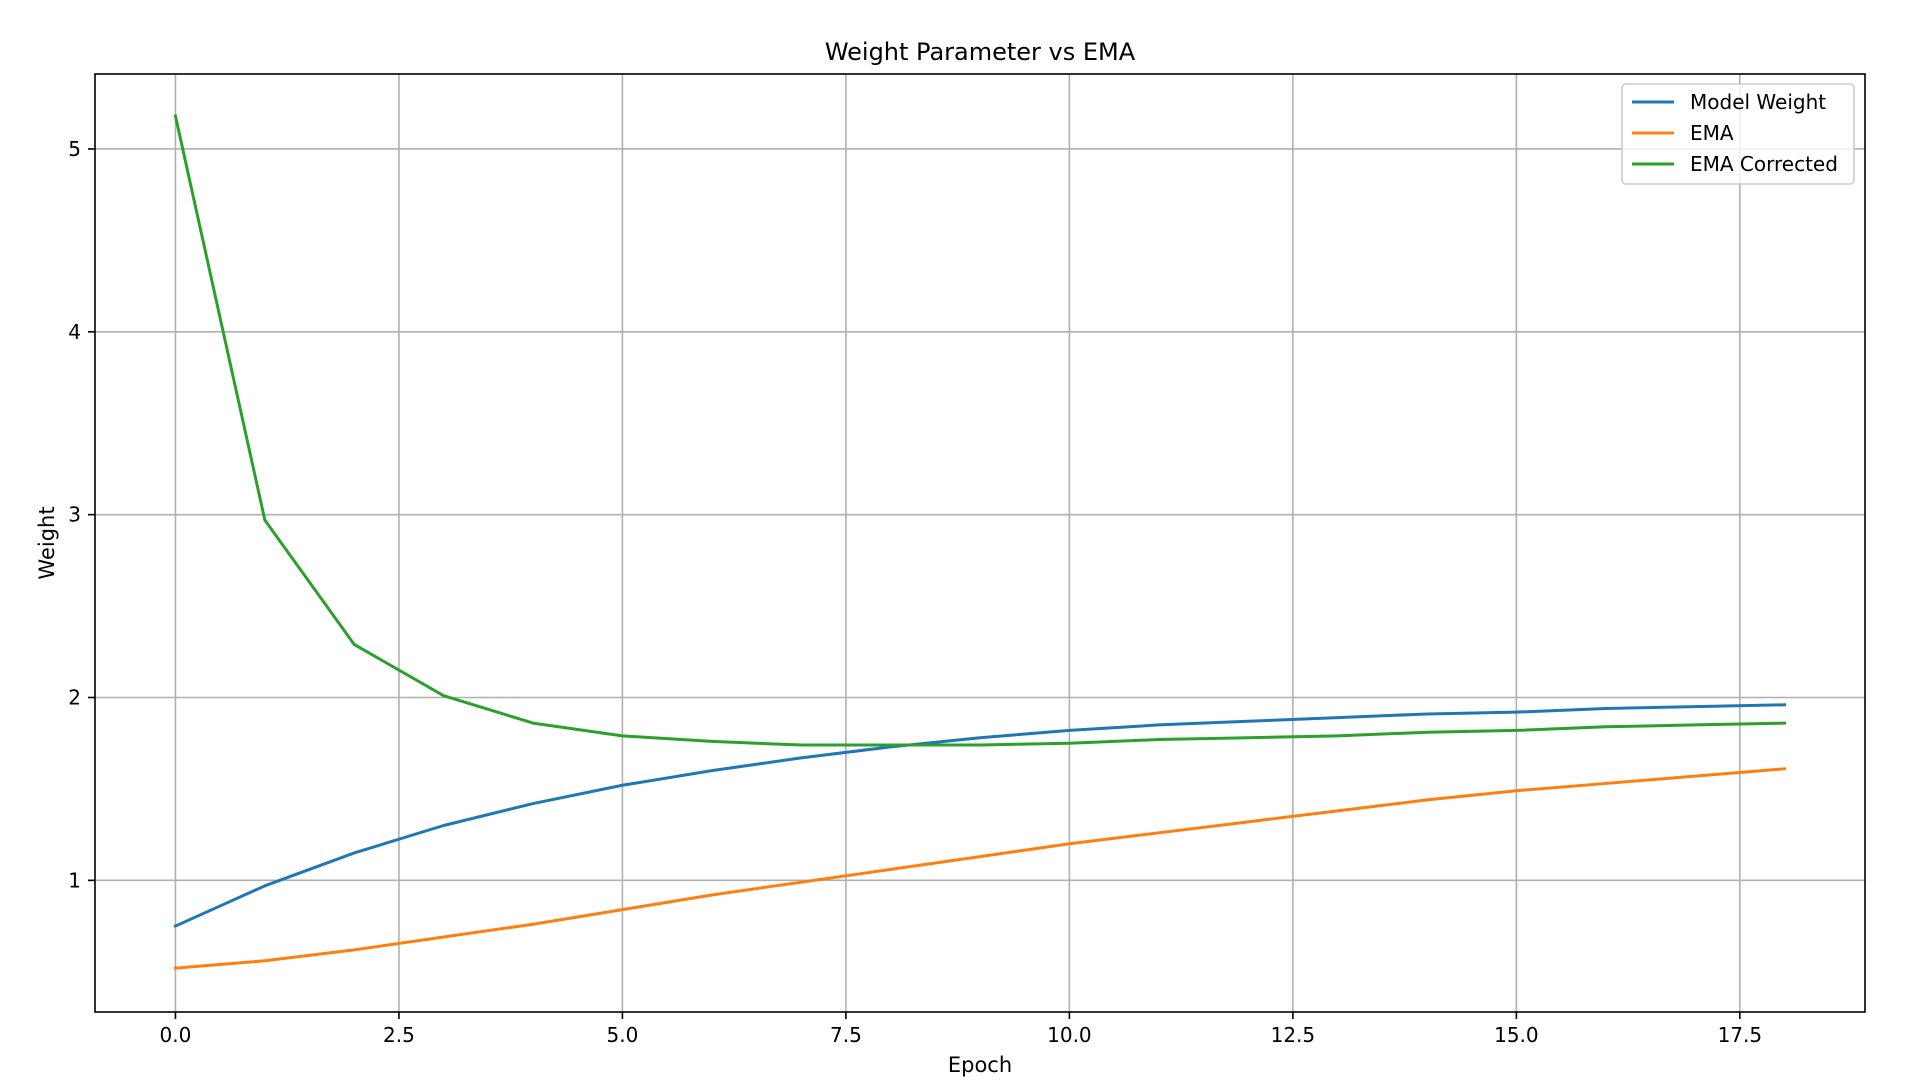 The image size is (1908, 1084). I want to click on y-tick-label: 4, so click(74, 332).